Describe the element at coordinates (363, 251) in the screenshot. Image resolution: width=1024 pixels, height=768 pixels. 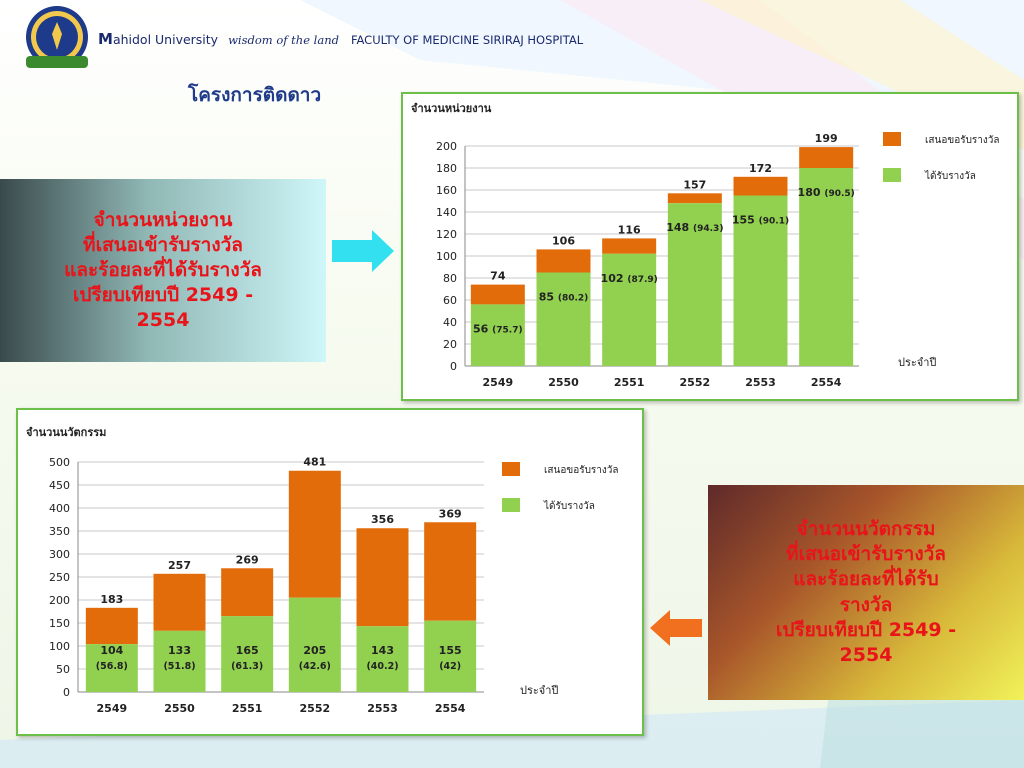
I see `arrow-right-icon` at that location.